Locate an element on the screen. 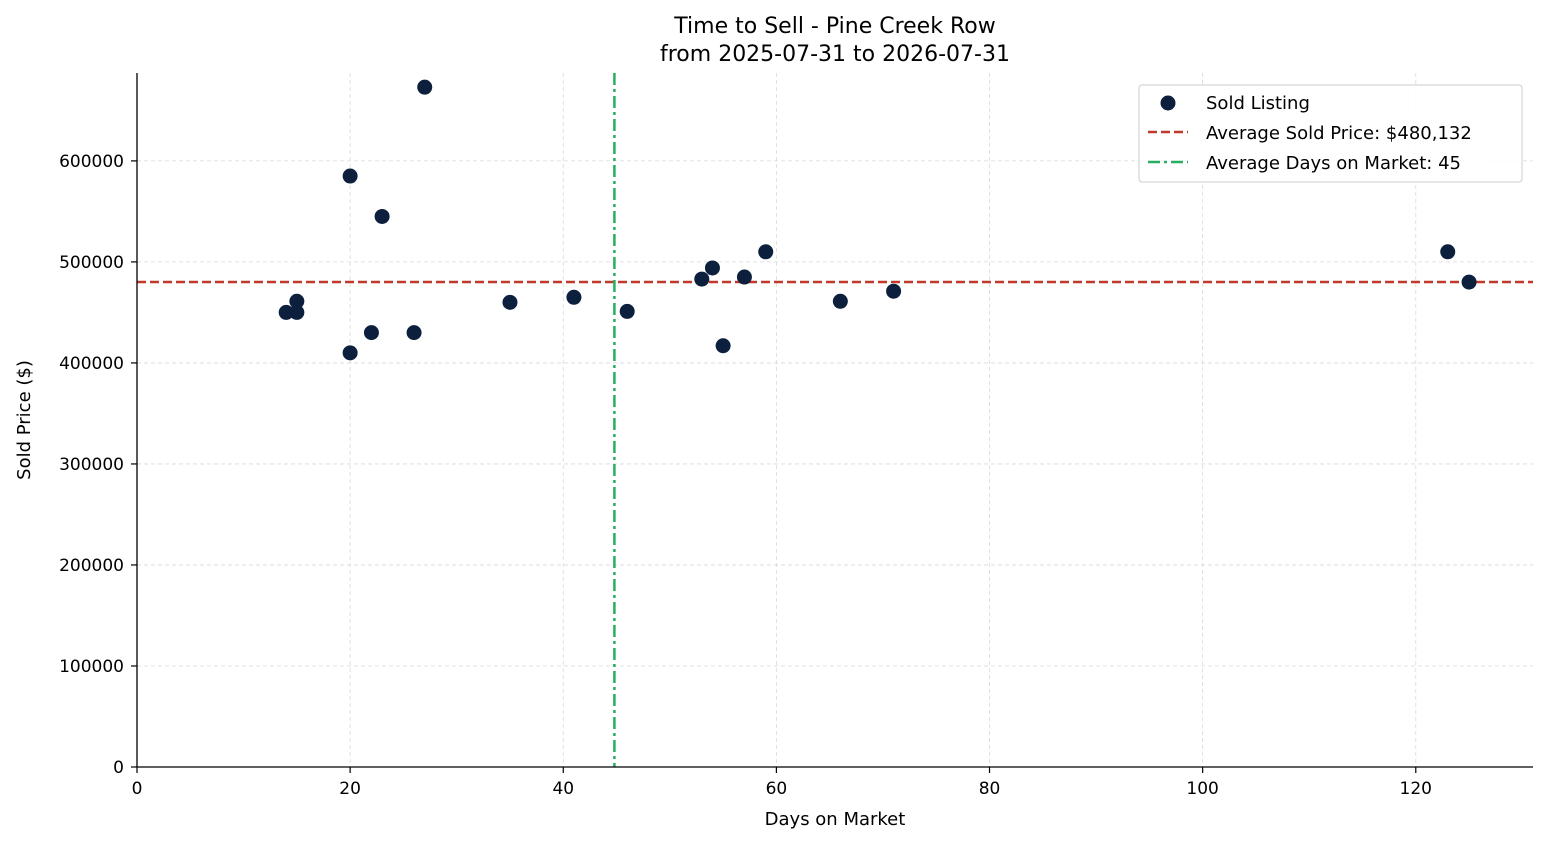 This screenshot has width=1547, height=845. x-axis-ticks: 0 20 40 60 80 100 120 is located at coordinates (782, 783).